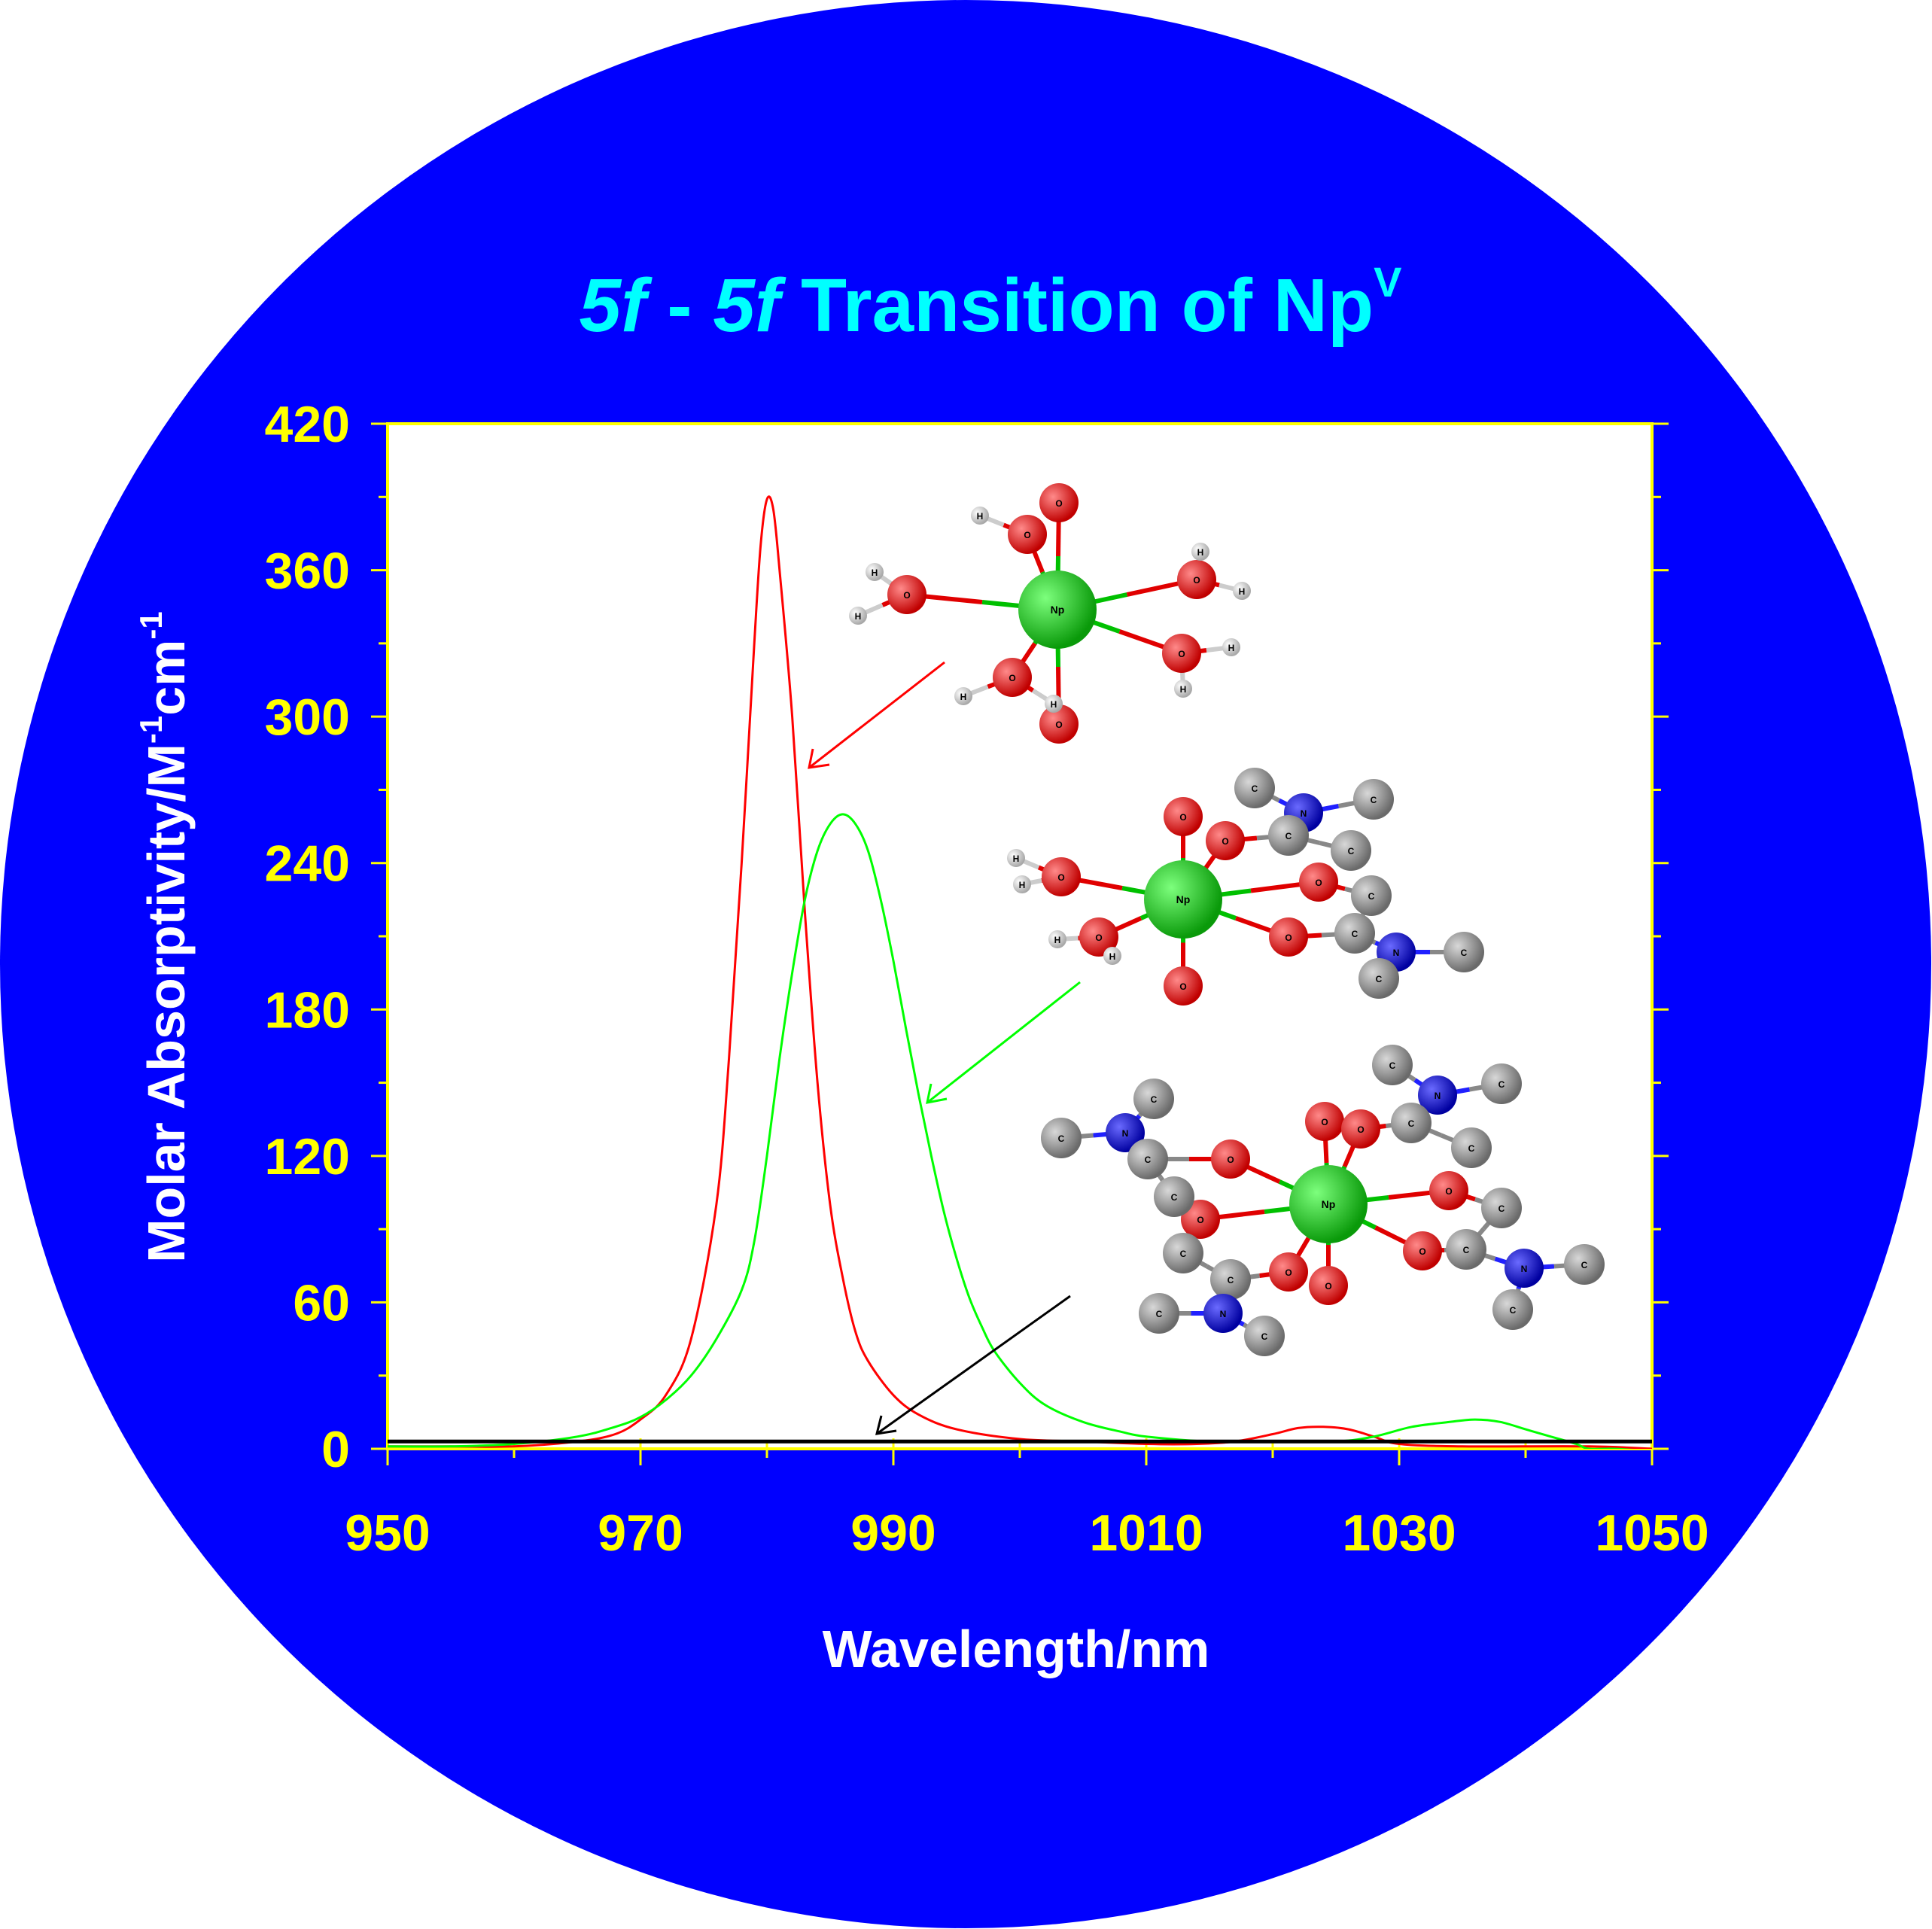  I want to click on y-tick-label: 120, so click(307, 1157).